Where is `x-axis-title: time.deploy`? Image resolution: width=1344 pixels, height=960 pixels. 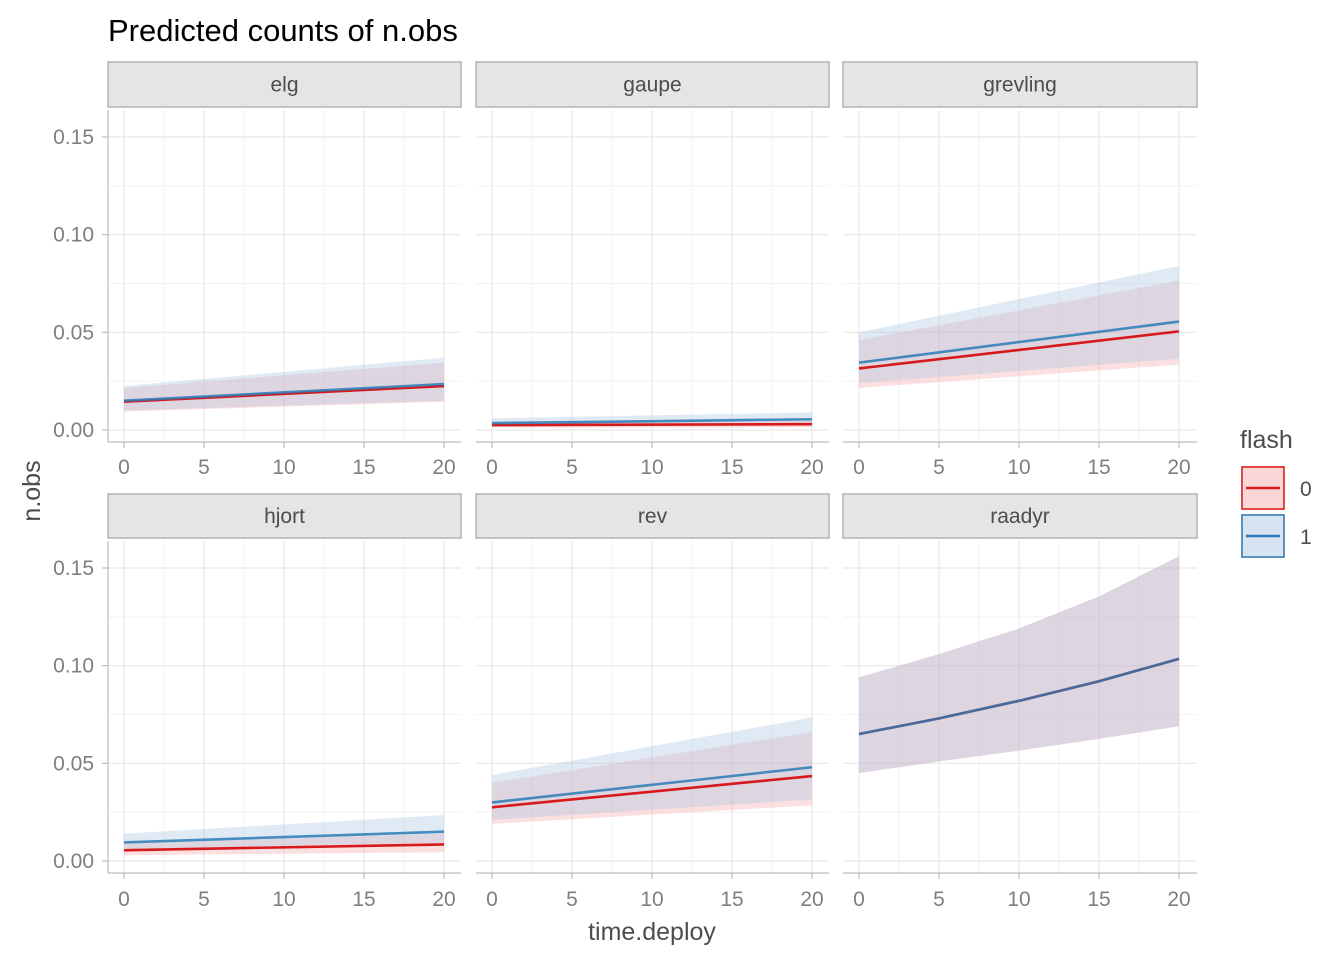
x-axis-title: time.deploy is located at coordinates (652, 932).